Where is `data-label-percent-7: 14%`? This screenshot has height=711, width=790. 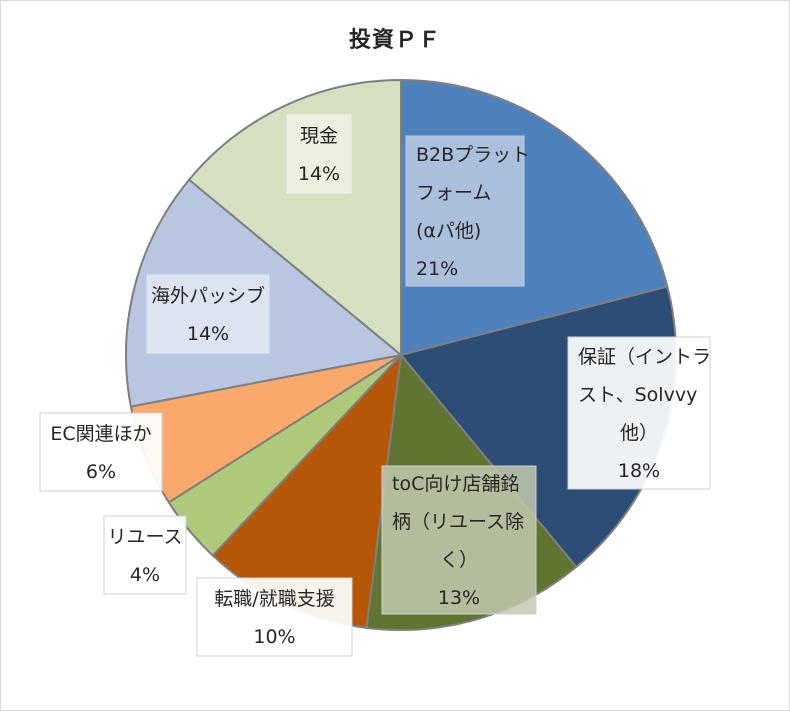 data-label-percent-7: 14% is located at coordinates (319, 174).